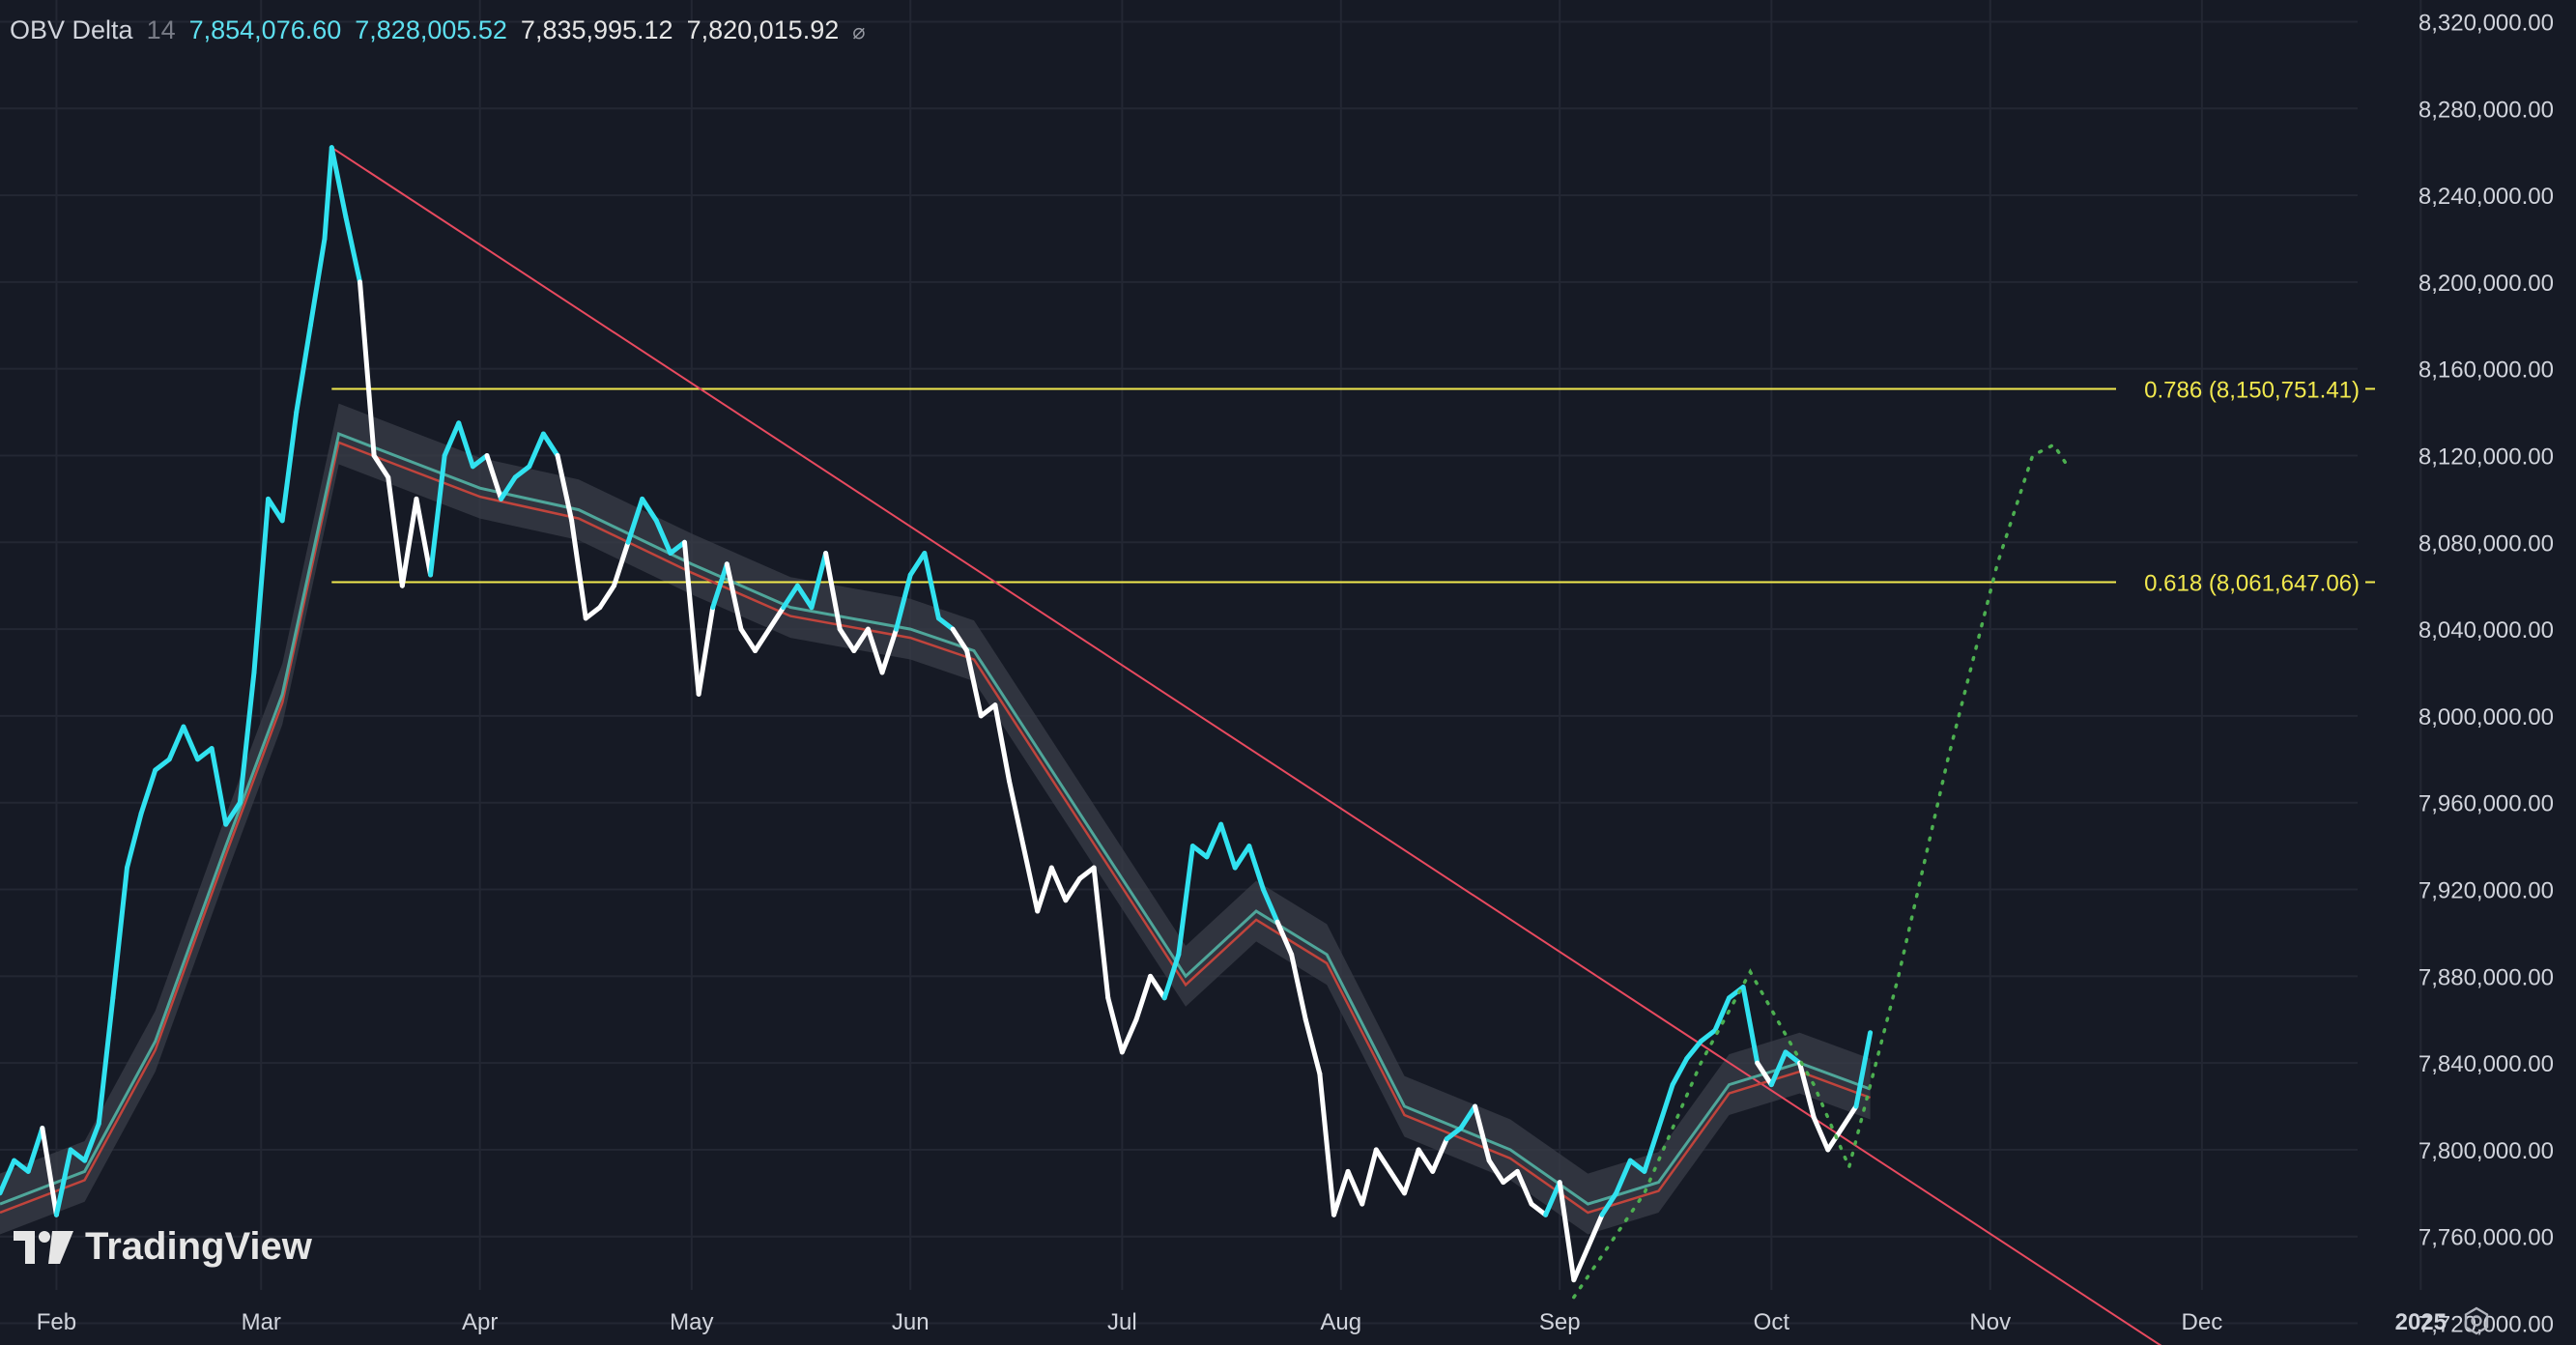 The width and height of the screenshot is (2576, 1345). I want to click on indicator-title: OBV Delta, so click(72, 30).